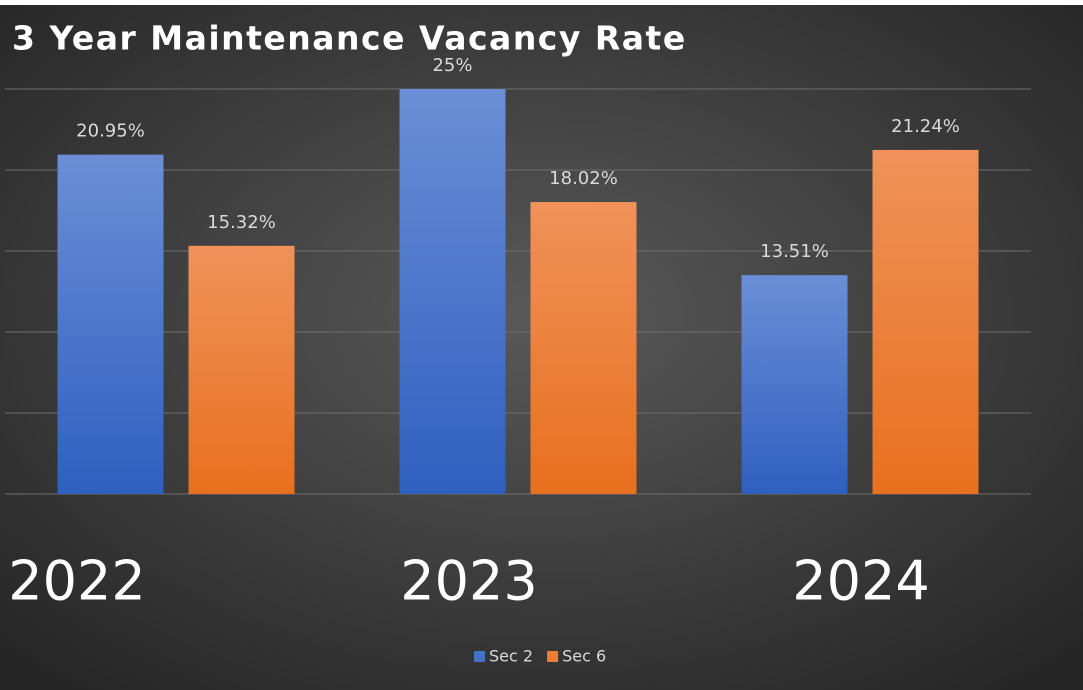  I want to click on data-label: 15.32%, so click(241, 222).